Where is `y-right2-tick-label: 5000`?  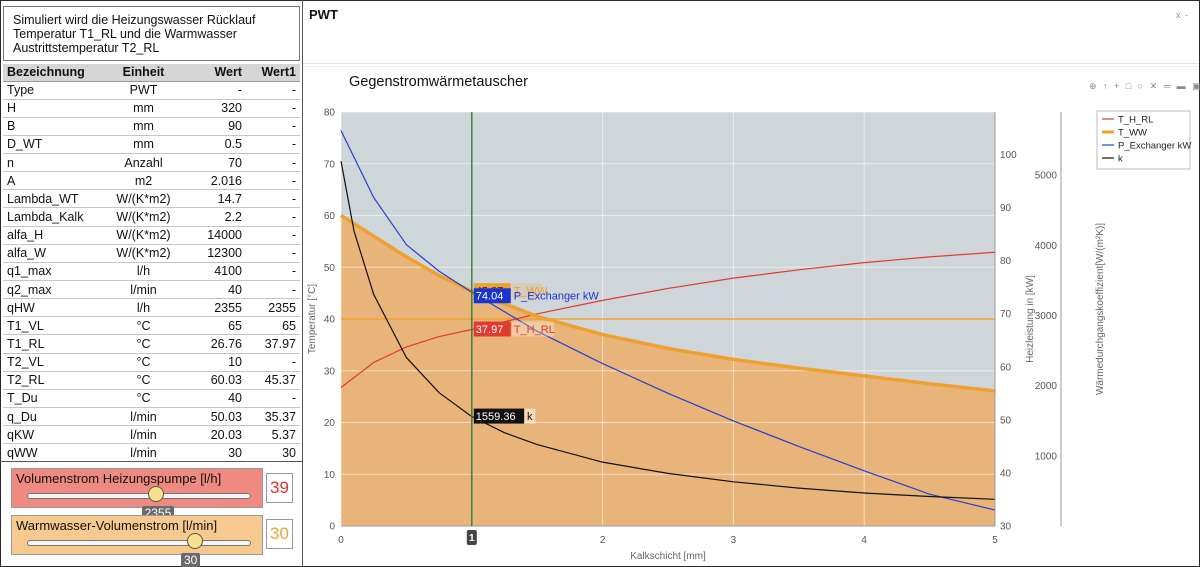 y-right2-tick-label: 5000 is located at coordinates (1046, 176).